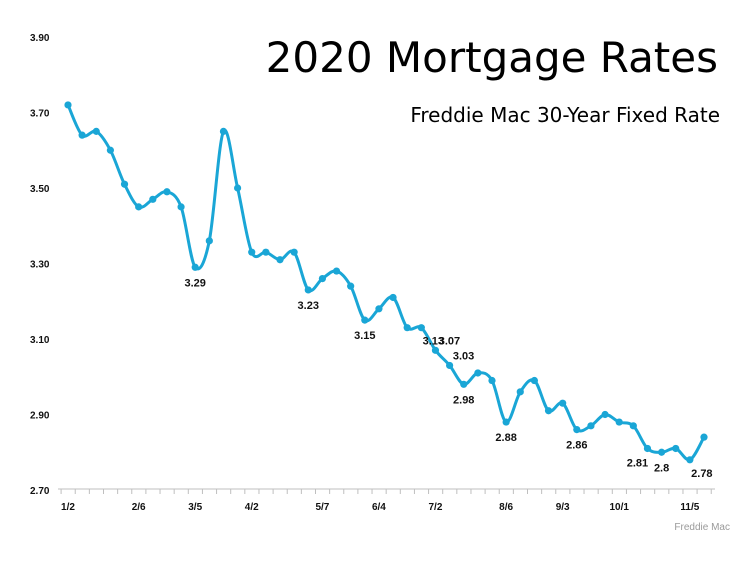  I want to click on y-tick-label: 2.90, so click(40, 416).